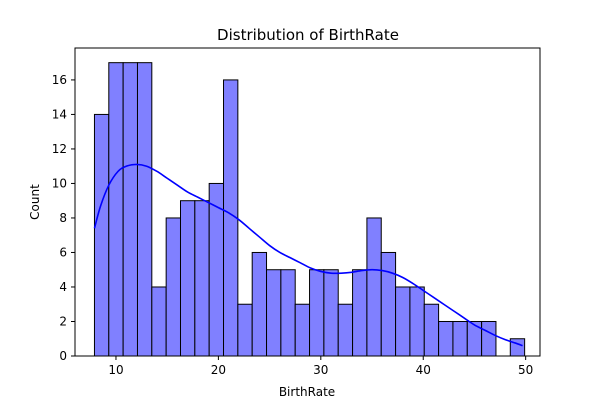 Image resolution: width=600 pixels, height=400 pixels. I want to click on x-tick-label: 40, so click(423, 370).